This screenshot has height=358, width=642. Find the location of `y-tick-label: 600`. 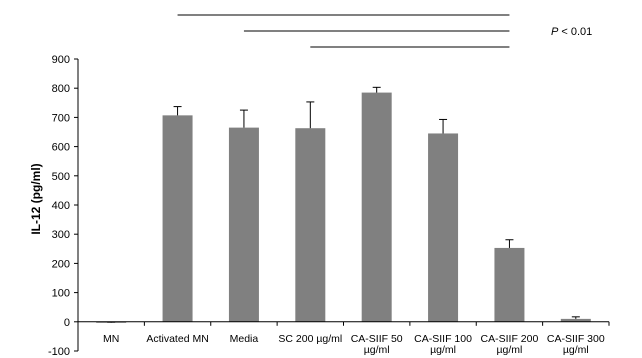

y-tick-label: 600 is located at coordinates (61, 148).